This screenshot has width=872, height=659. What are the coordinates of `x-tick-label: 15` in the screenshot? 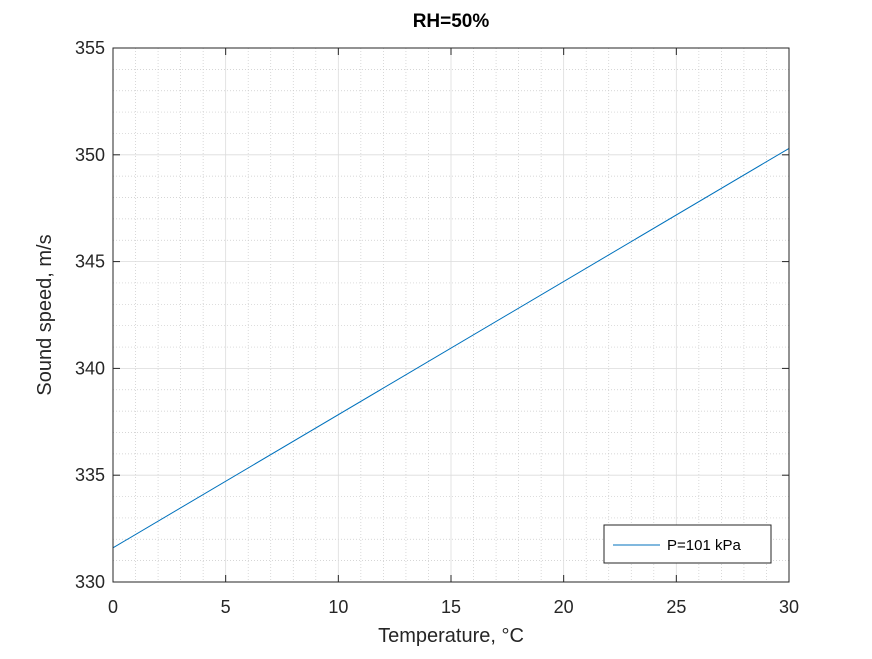 It's located at (451, 607).